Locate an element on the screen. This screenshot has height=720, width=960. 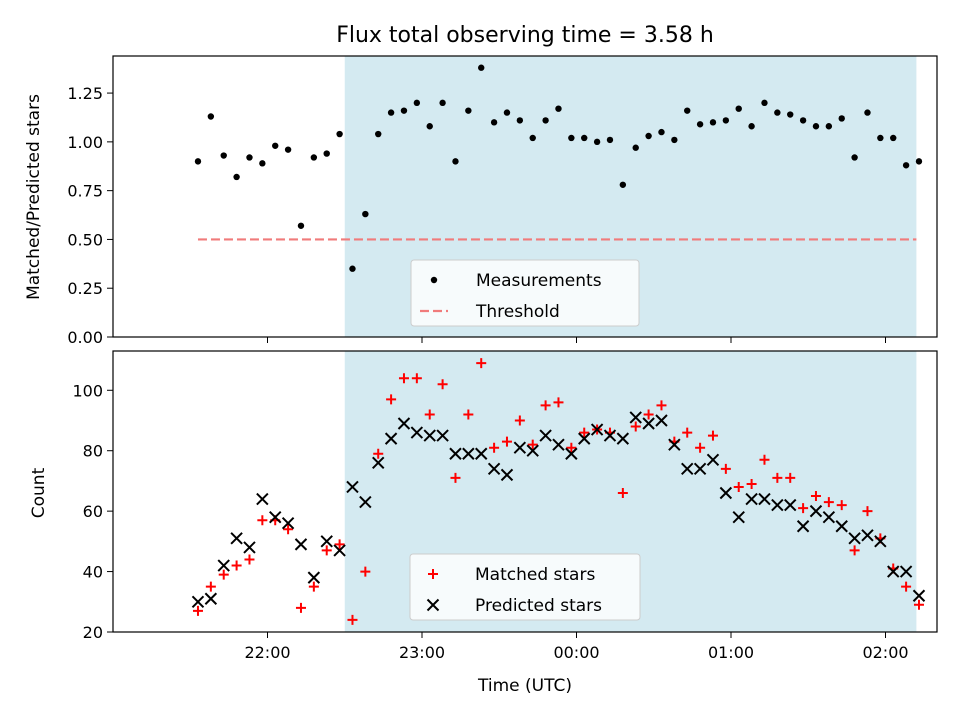
x-tick-label: 02:00 is located at coordinates (885, 652).